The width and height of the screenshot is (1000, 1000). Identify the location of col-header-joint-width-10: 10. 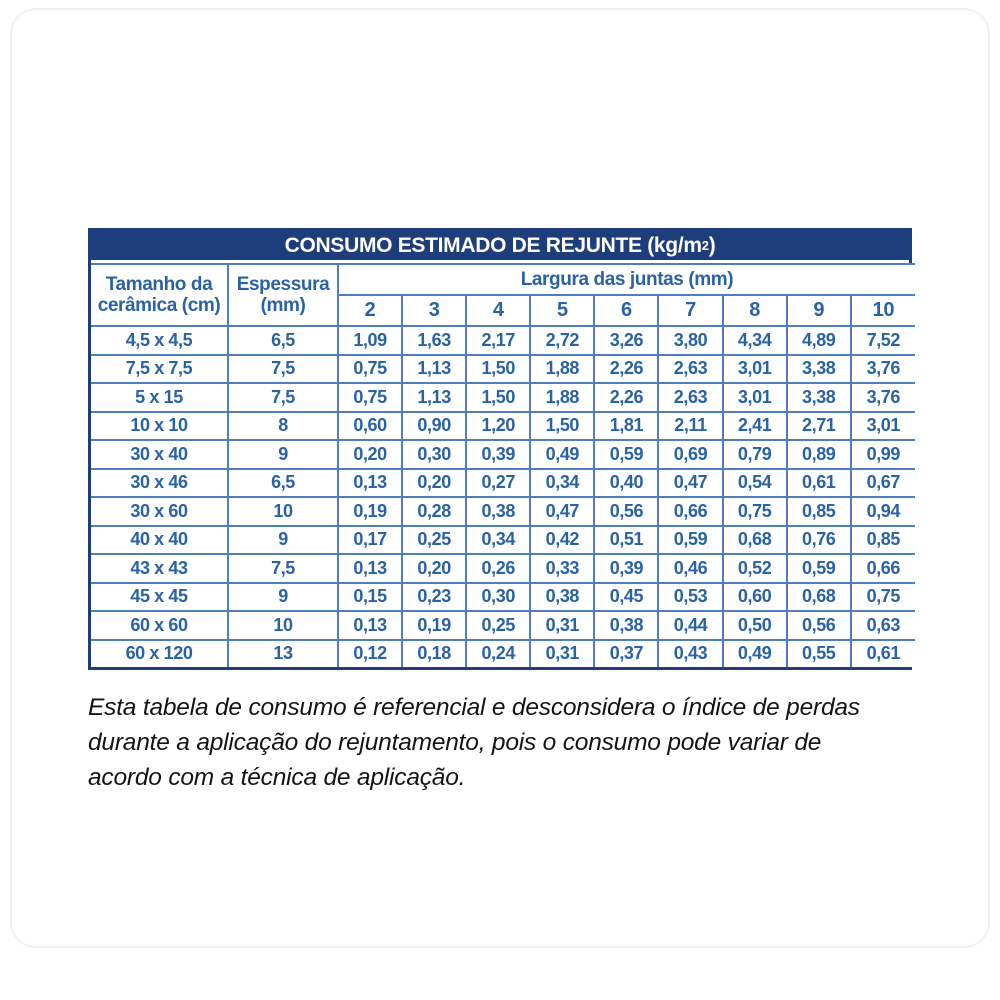
(882, 310).